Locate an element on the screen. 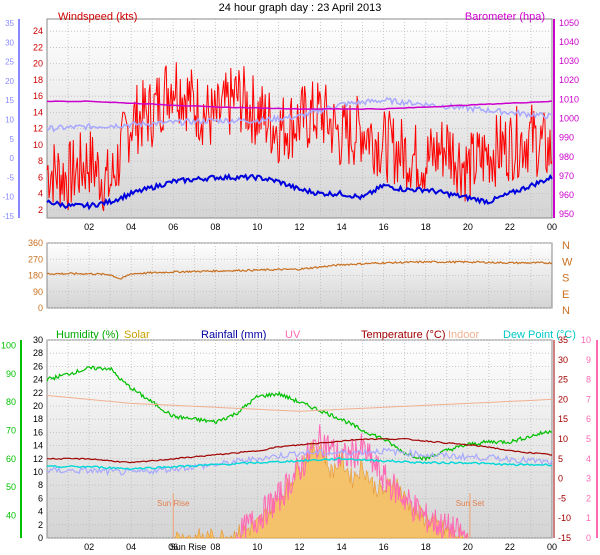 Image resolution: width=600 pixels, height=555 pixels. wind-tick-label: 18 is located at coordinates (38, 80).